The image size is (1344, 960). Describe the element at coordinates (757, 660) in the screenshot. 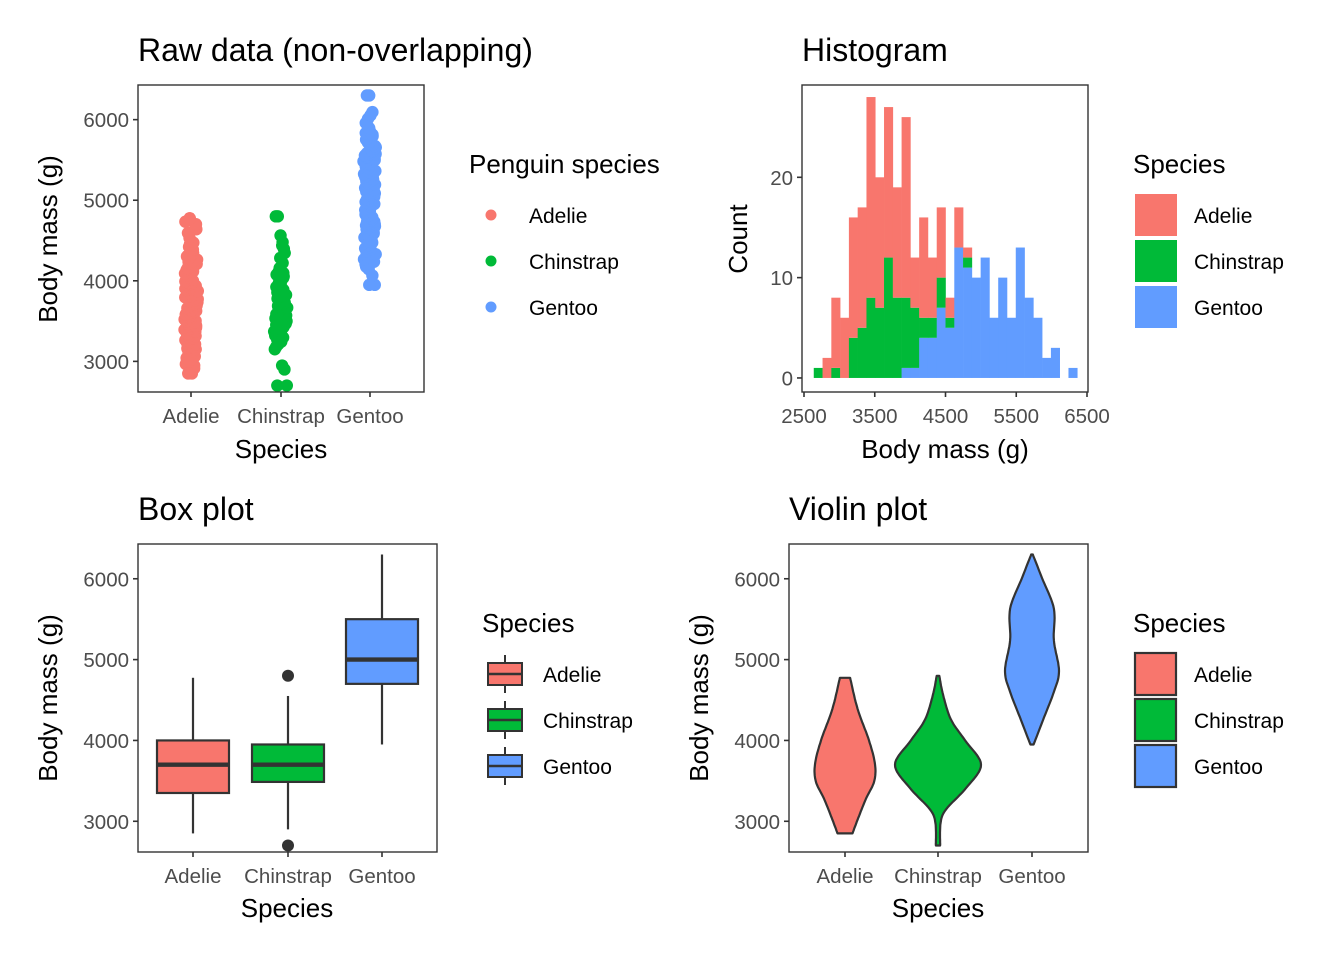

I see `y-tick-label: 5000` at that location.